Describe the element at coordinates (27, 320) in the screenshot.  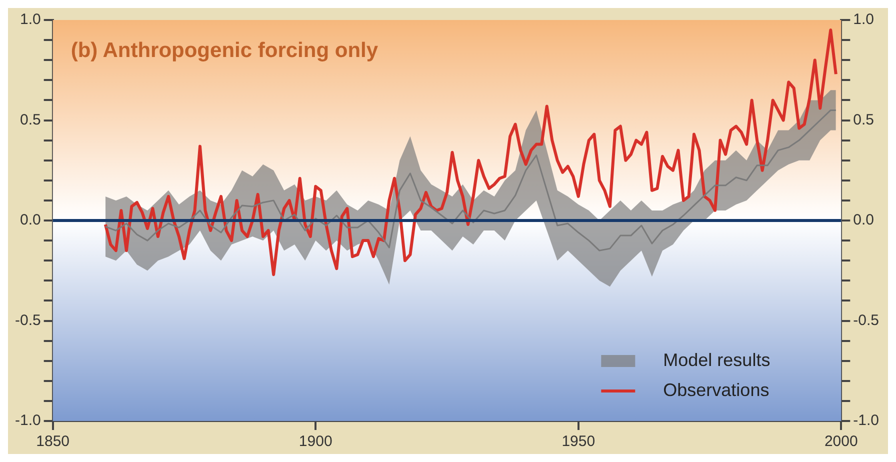
I see `y-tick-label: -0.5` at that location.